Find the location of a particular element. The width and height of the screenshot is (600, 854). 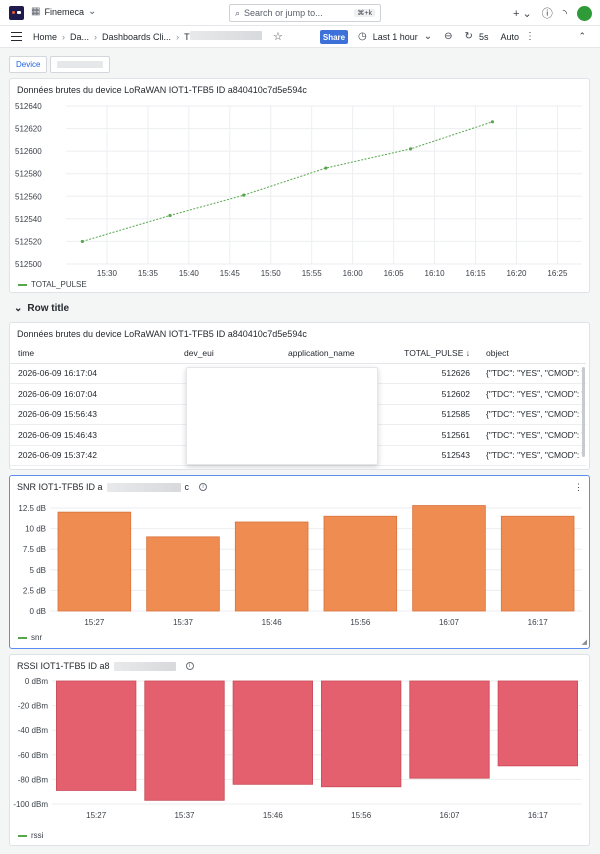

cell-total-pulse: 512543 is located at coordinates (434, 455).